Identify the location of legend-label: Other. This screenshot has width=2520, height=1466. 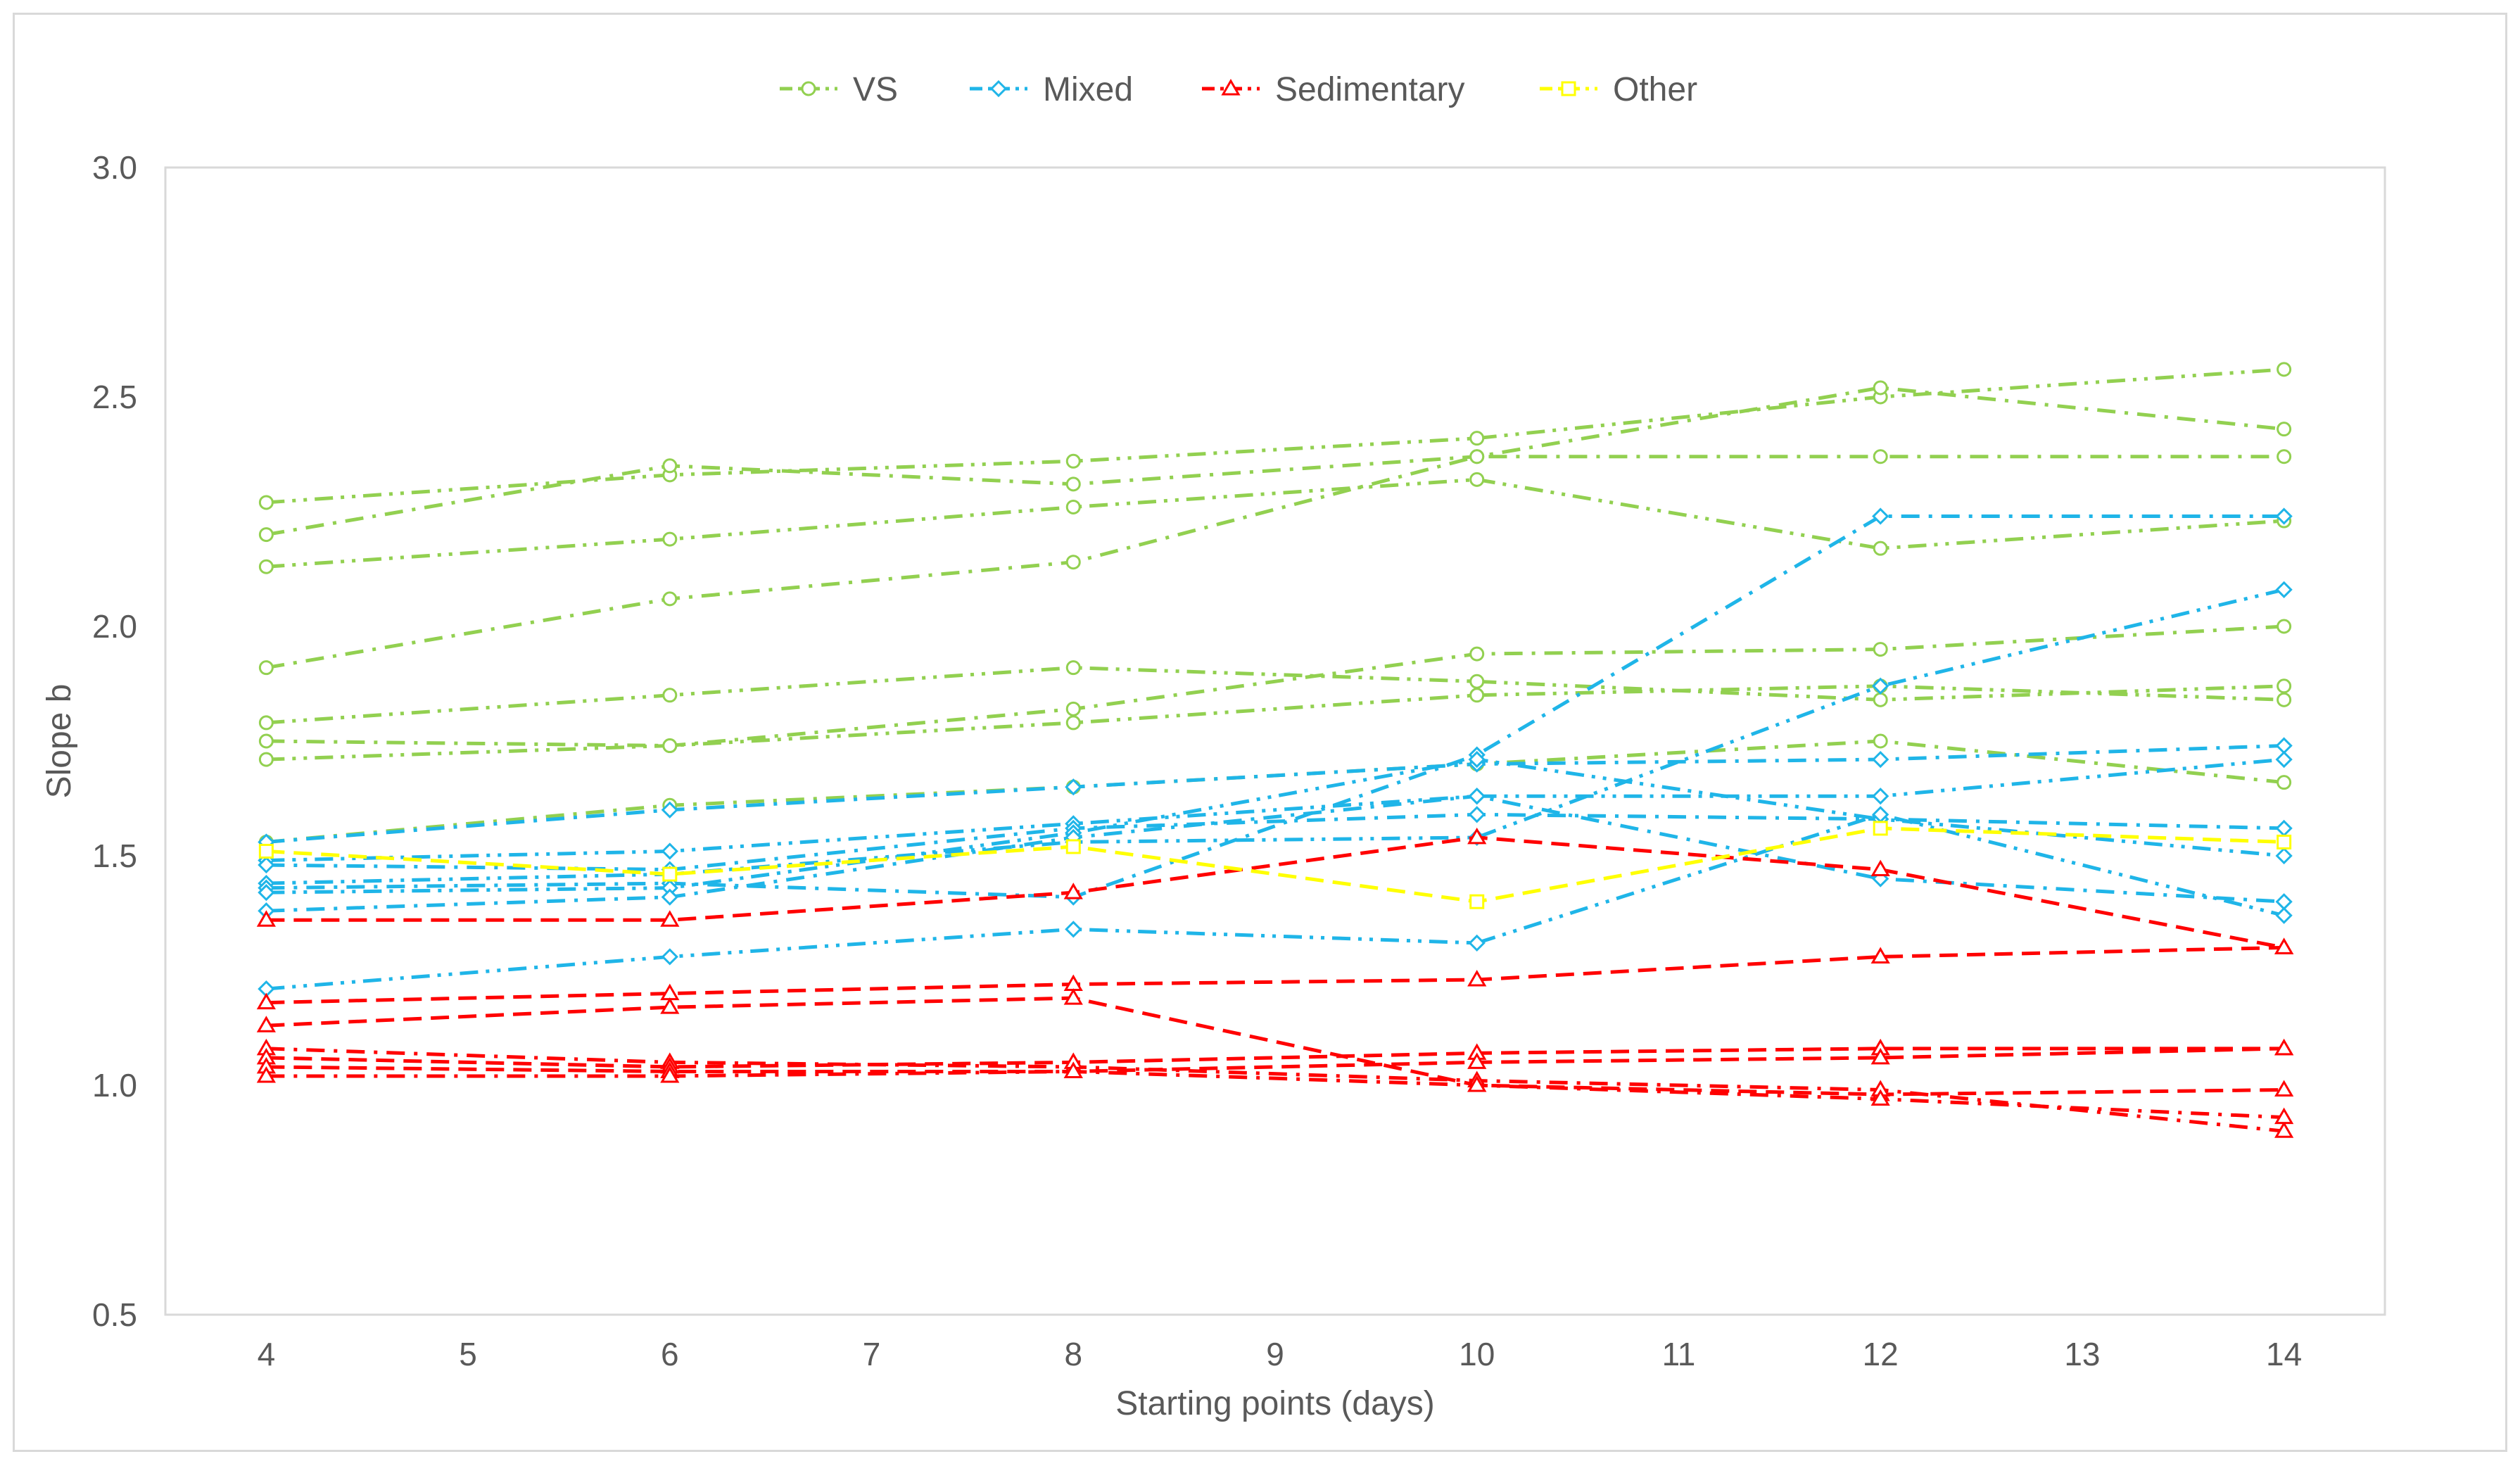
(1655, 90).